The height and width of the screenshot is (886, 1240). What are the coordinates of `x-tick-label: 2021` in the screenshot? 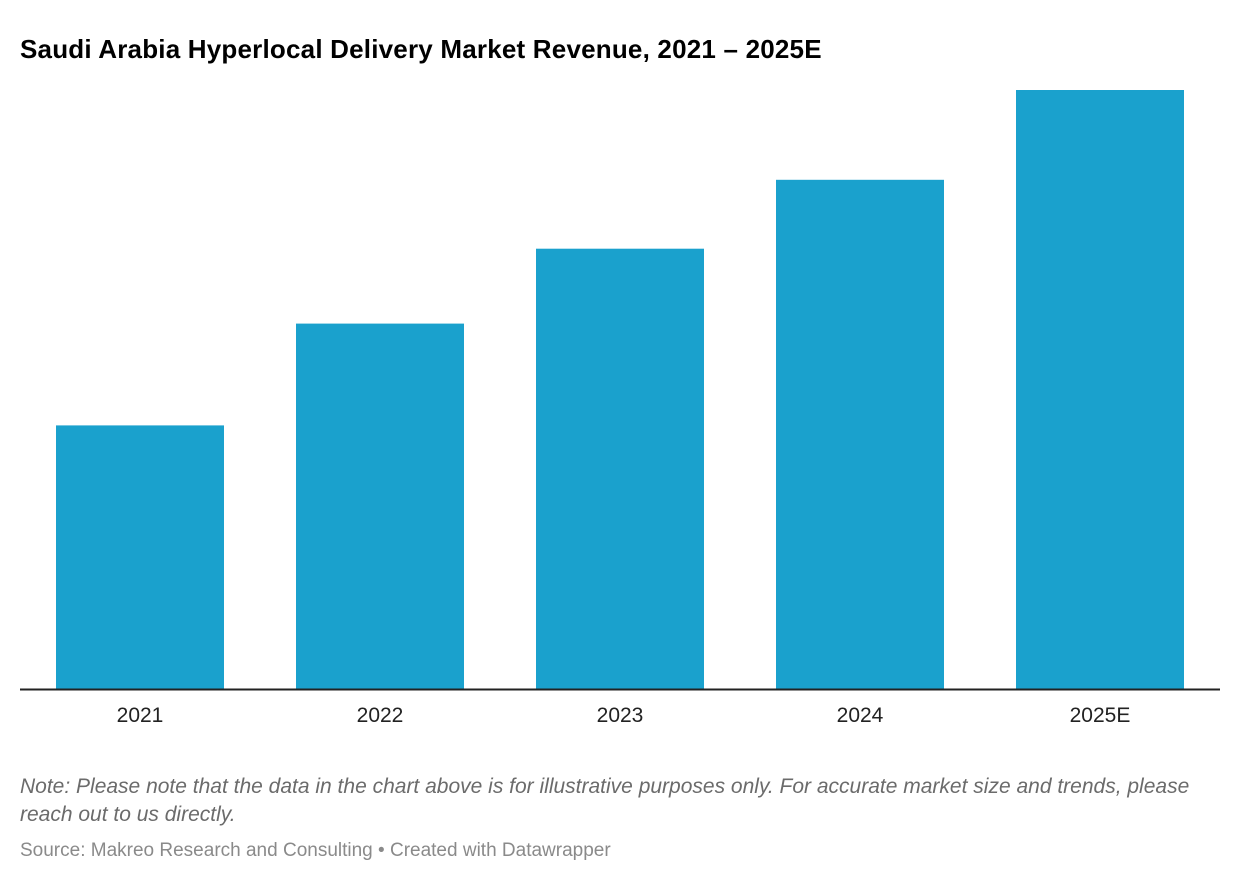 It's located at (140, 715).